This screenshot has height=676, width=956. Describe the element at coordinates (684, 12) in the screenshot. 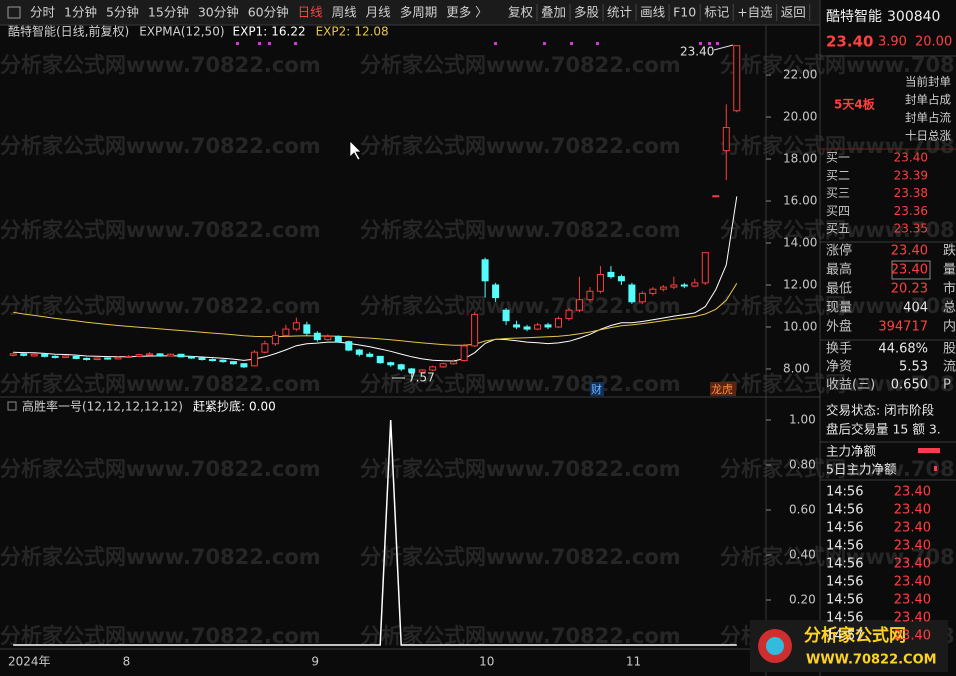

I see `toolbar-button: F10` at that location.